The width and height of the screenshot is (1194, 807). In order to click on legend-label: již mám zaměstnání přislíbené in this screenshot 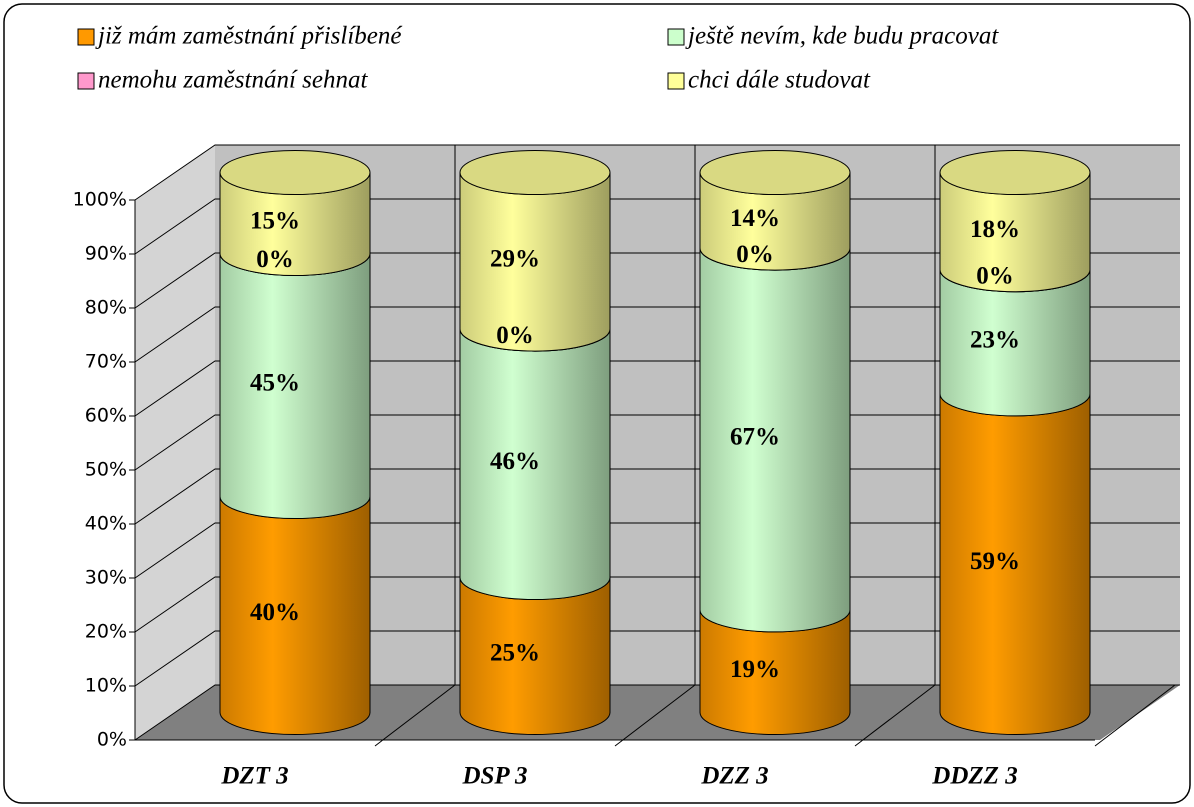, I will do `click(248, 36)`.